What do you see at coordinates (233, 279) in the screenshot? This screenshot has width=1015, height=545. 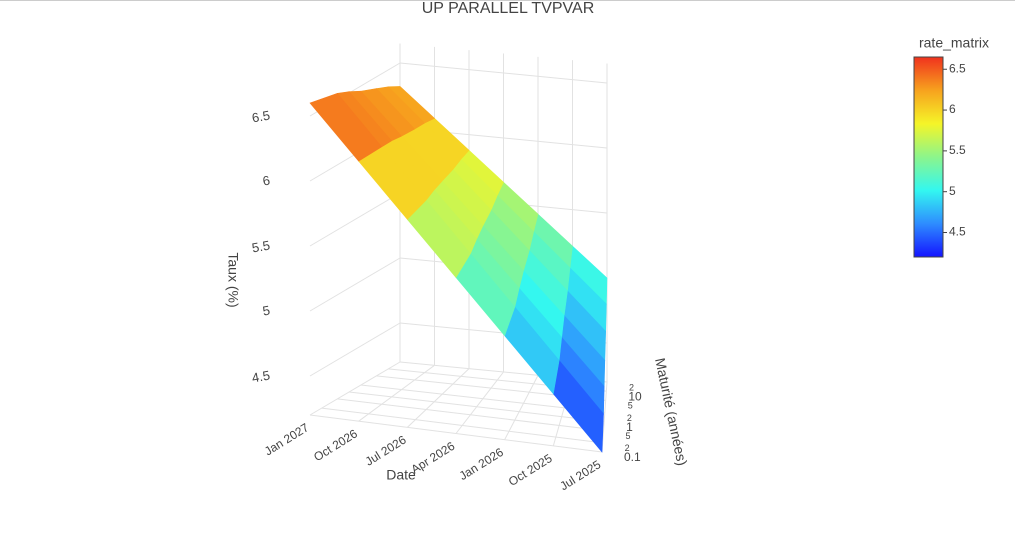 I see `z-axis-title: Taux (%)` at bounding box center [233, 279].